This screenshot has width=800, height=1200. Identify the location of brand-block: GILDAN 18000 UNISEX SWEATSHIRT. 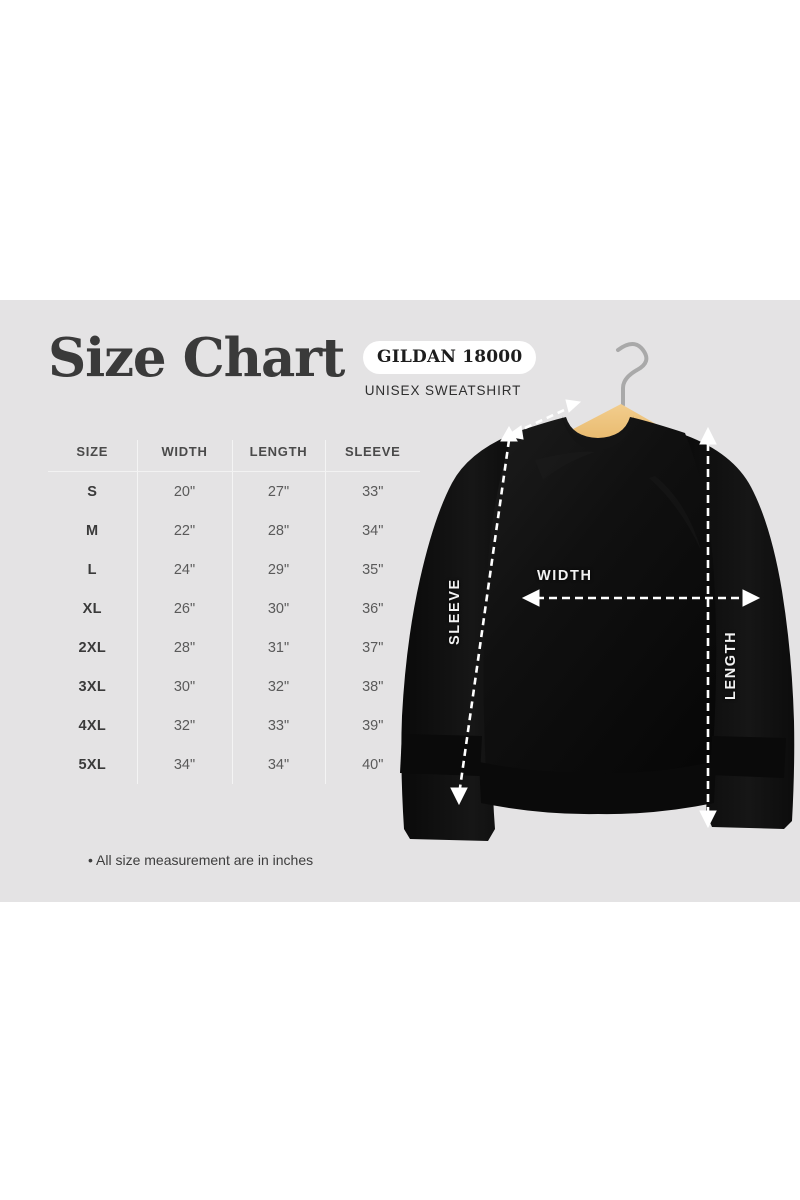
(450, 369).